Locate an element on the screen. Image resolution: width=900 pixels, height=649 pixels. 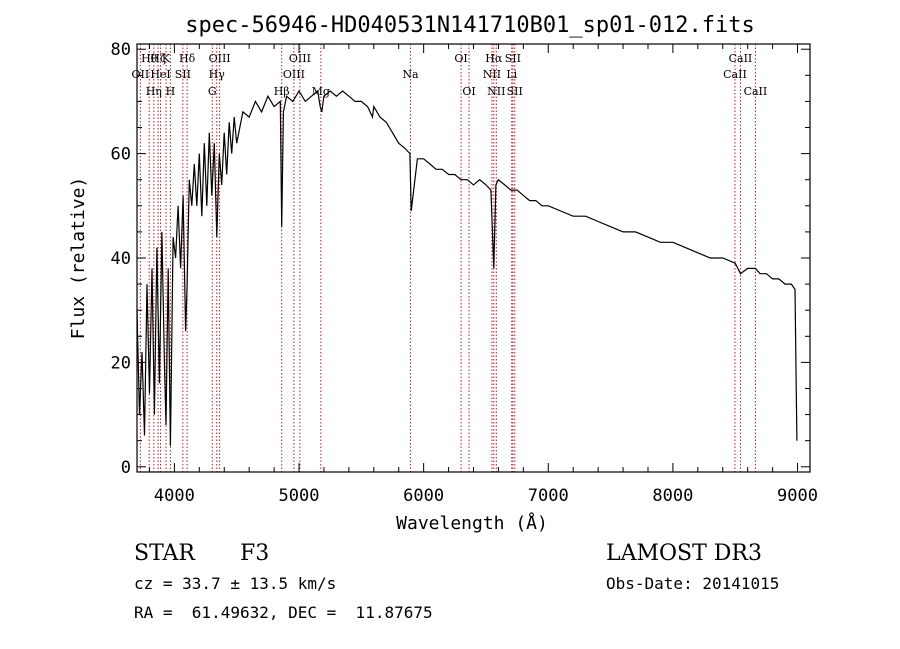
x-axis-label: Wavelength (Å) is located at coordinates (472, 523).